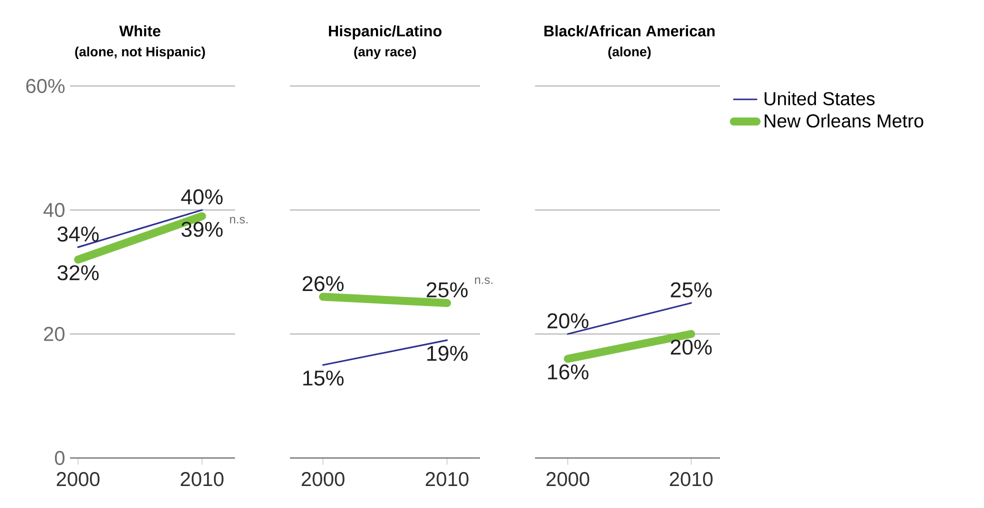  Describe the element at coordinates (629, 31) in the screenshot. I see `chart-title: Black/African American` at that location.